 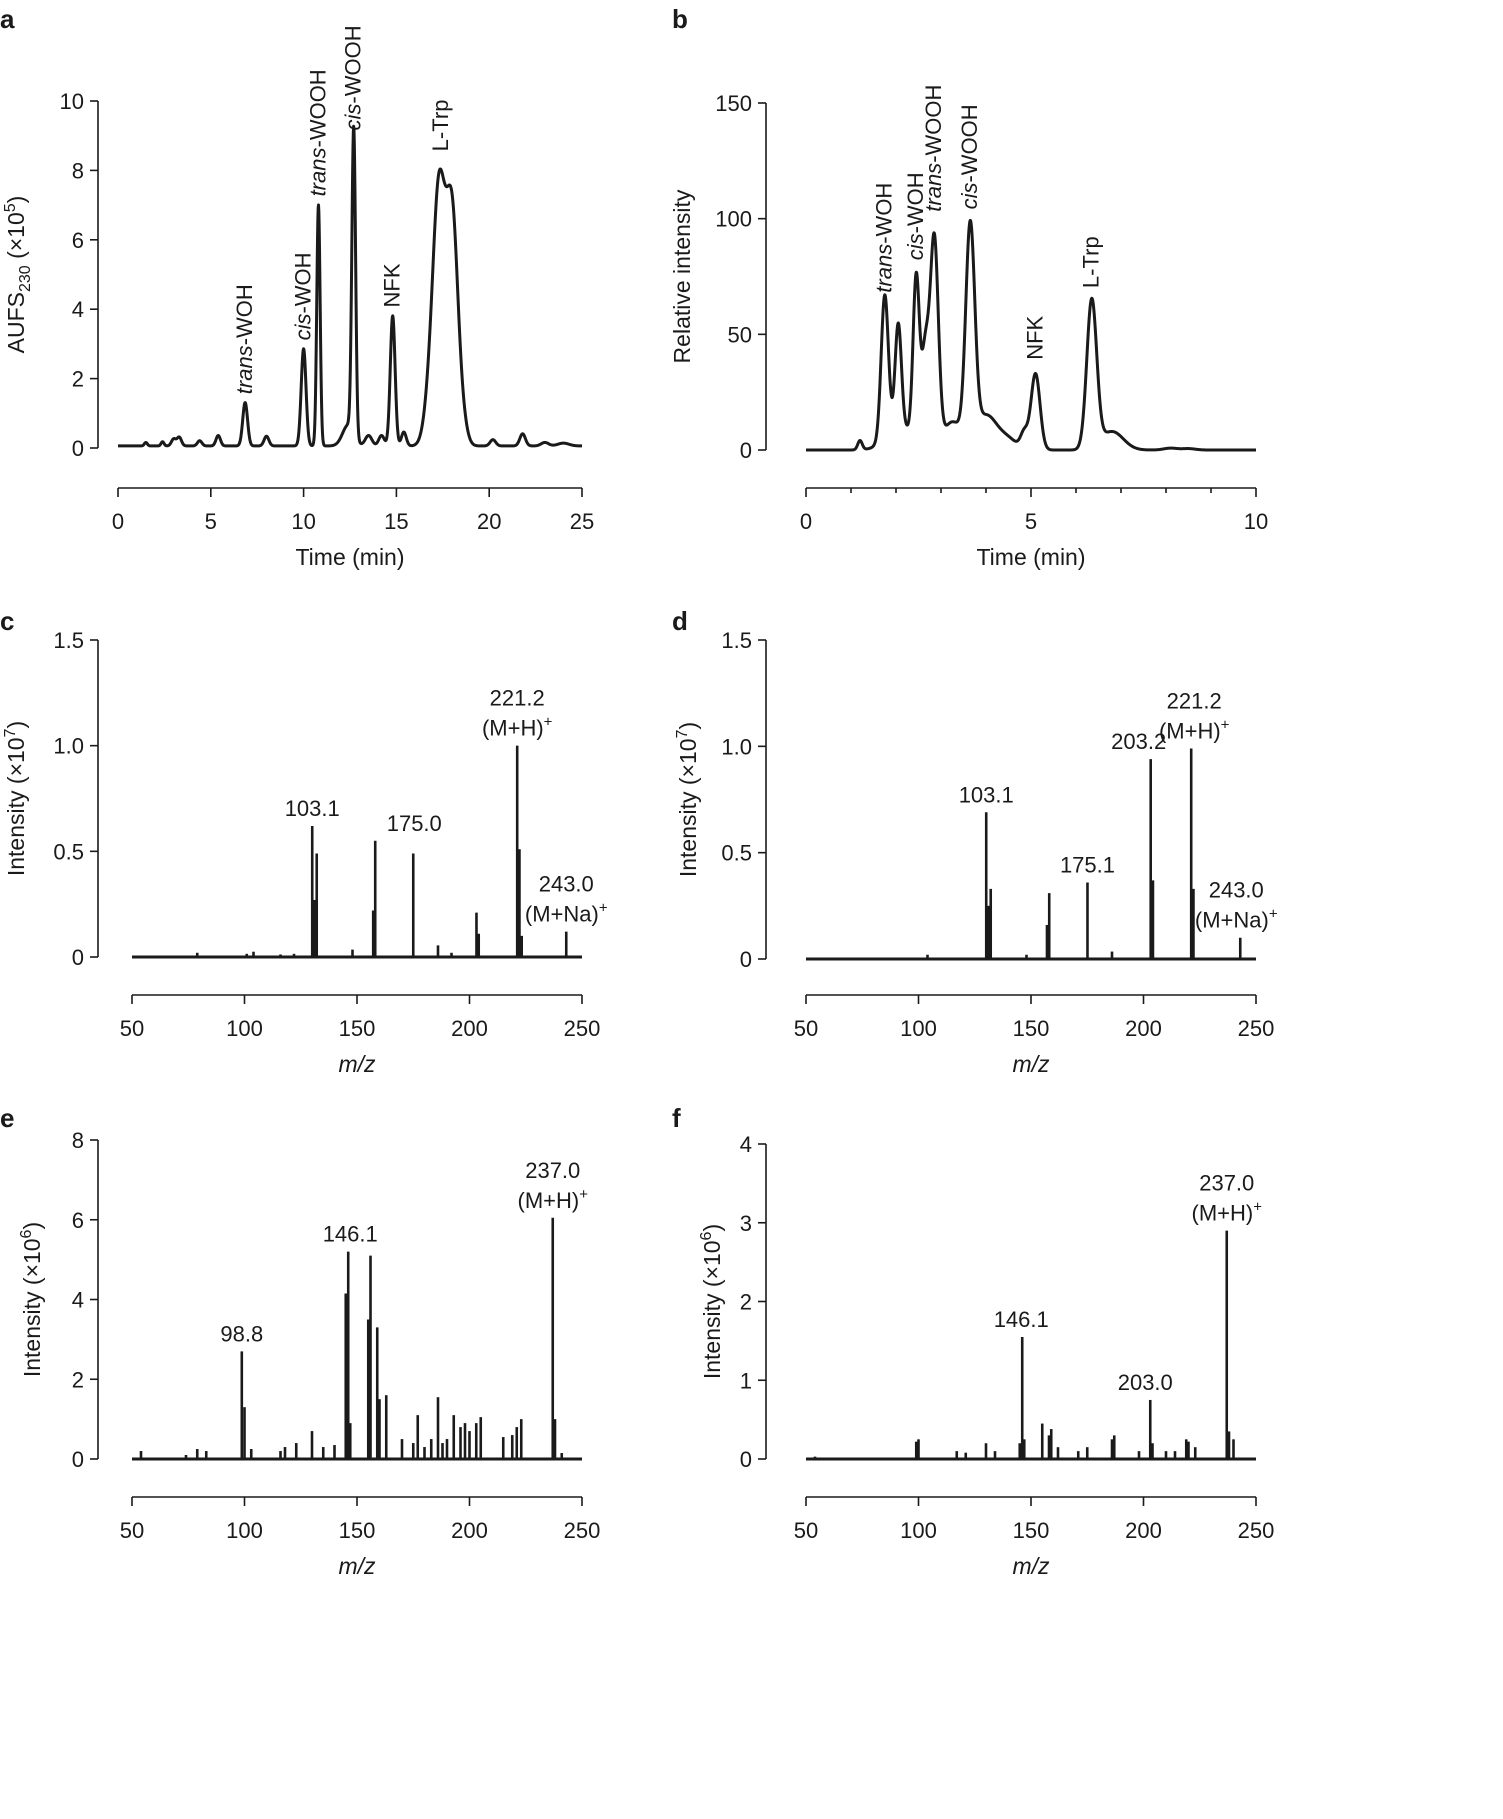 I want to click on peak-label-text: (M+Na), so click(x=562, y=914).